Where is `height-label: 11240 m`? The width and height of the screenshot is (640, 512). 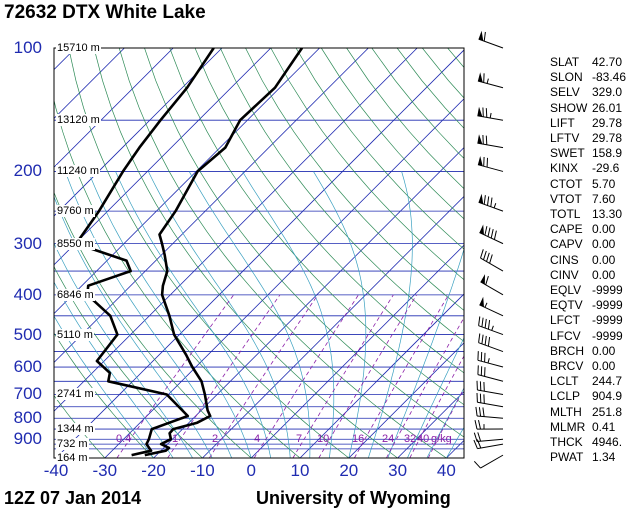
height-label: 11240 m is located at coordinates (78, 171).